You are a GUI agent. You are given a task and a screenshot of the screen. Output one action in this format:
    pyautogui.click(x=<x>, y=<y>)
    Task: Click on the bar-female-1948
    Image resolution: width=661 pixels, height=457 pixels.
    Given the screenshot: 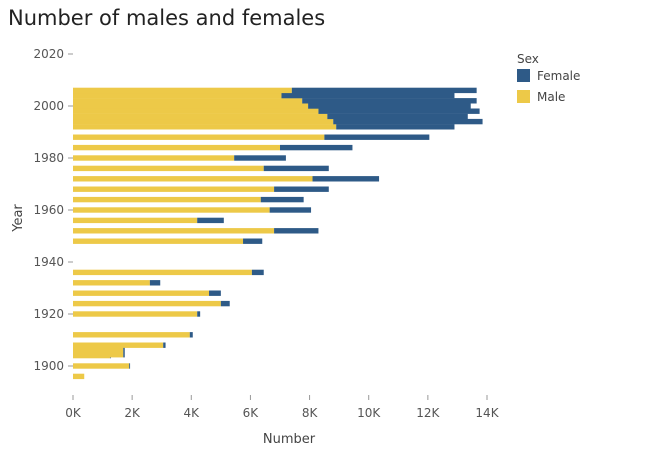 What is the action you would take?
    pyautogui.click(x=253, y=241)
    